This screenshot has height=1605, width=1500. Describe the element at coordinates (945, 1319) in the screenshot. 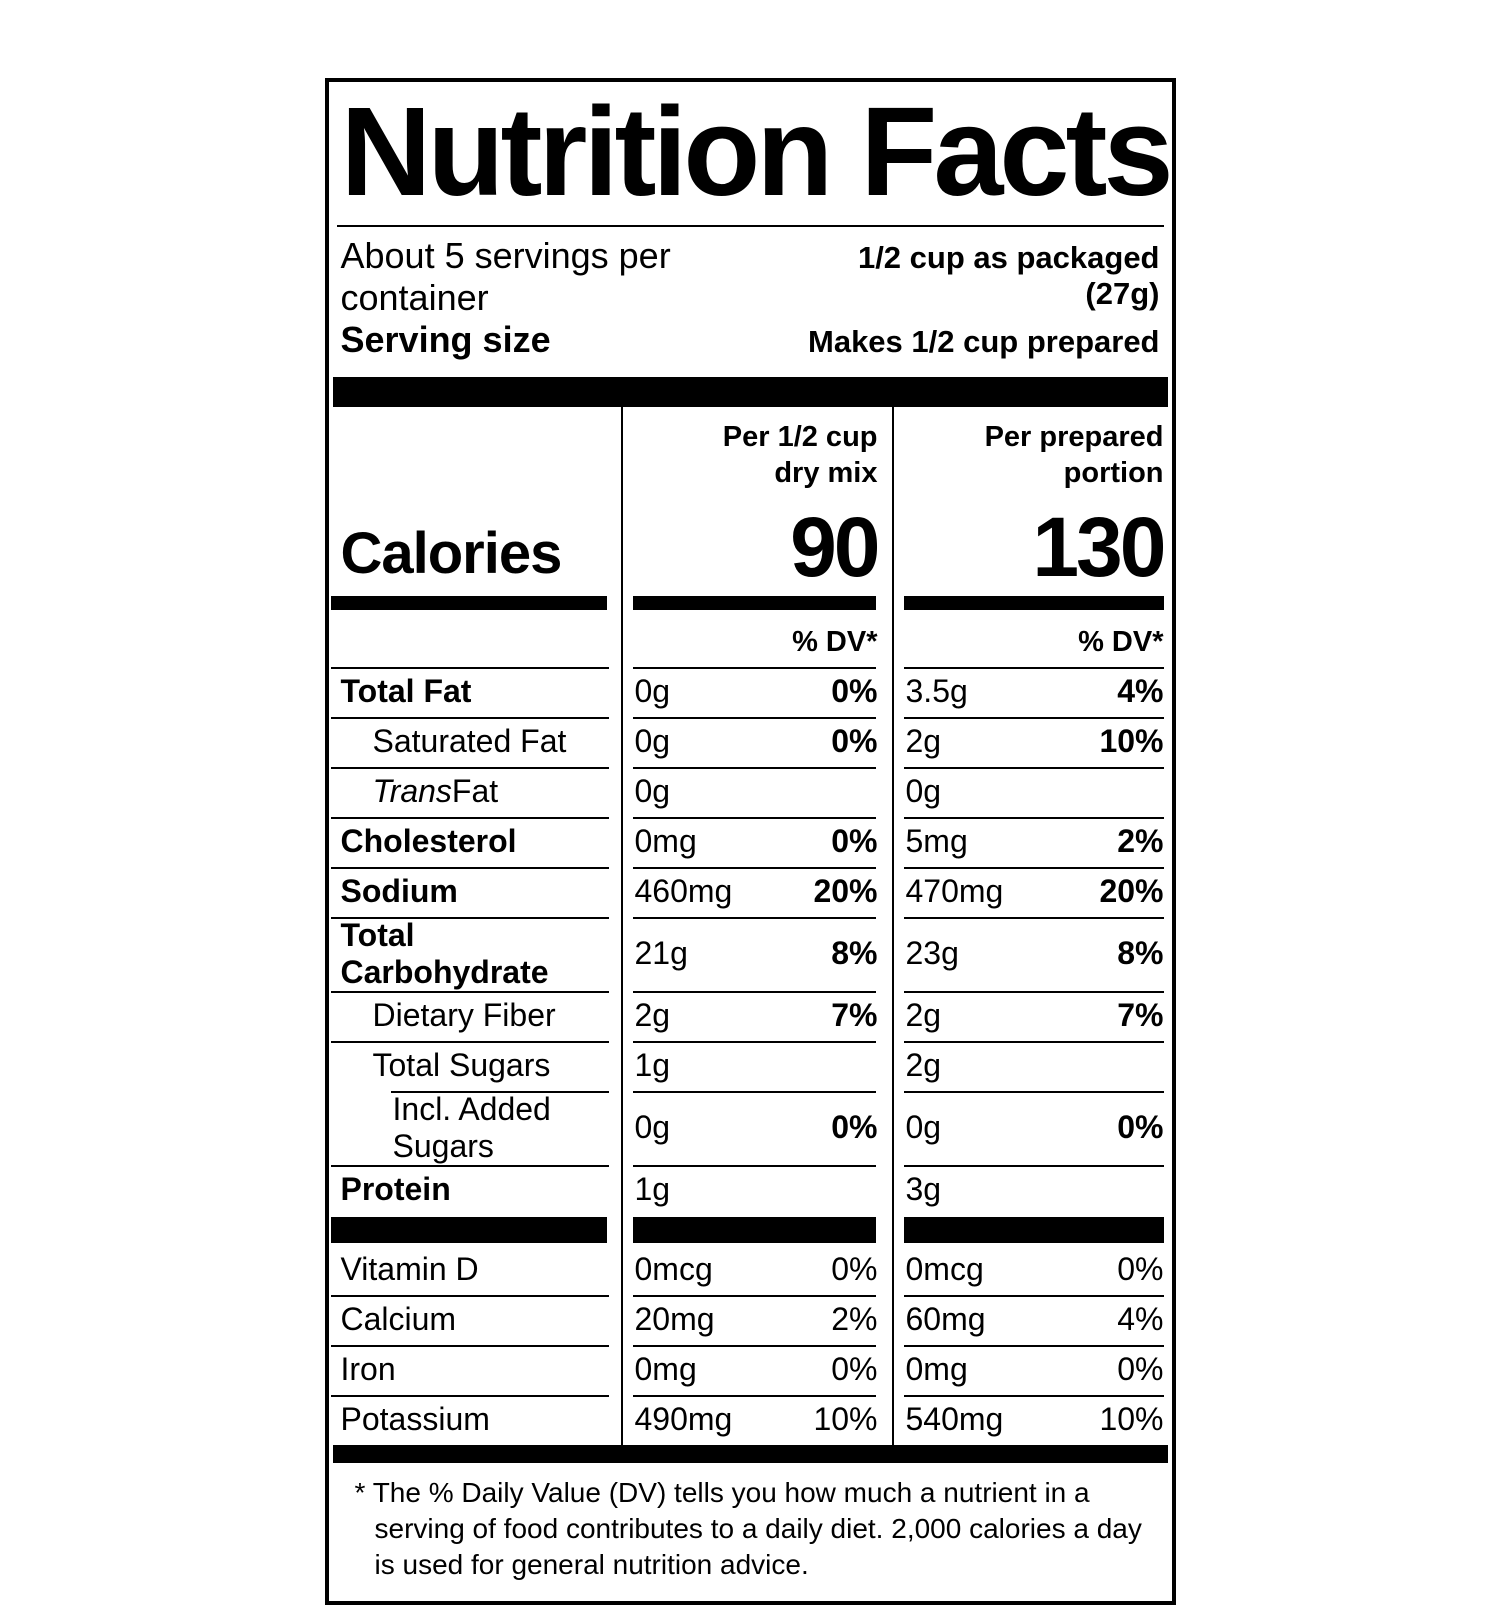

I see `amount: 60mg` at that location.